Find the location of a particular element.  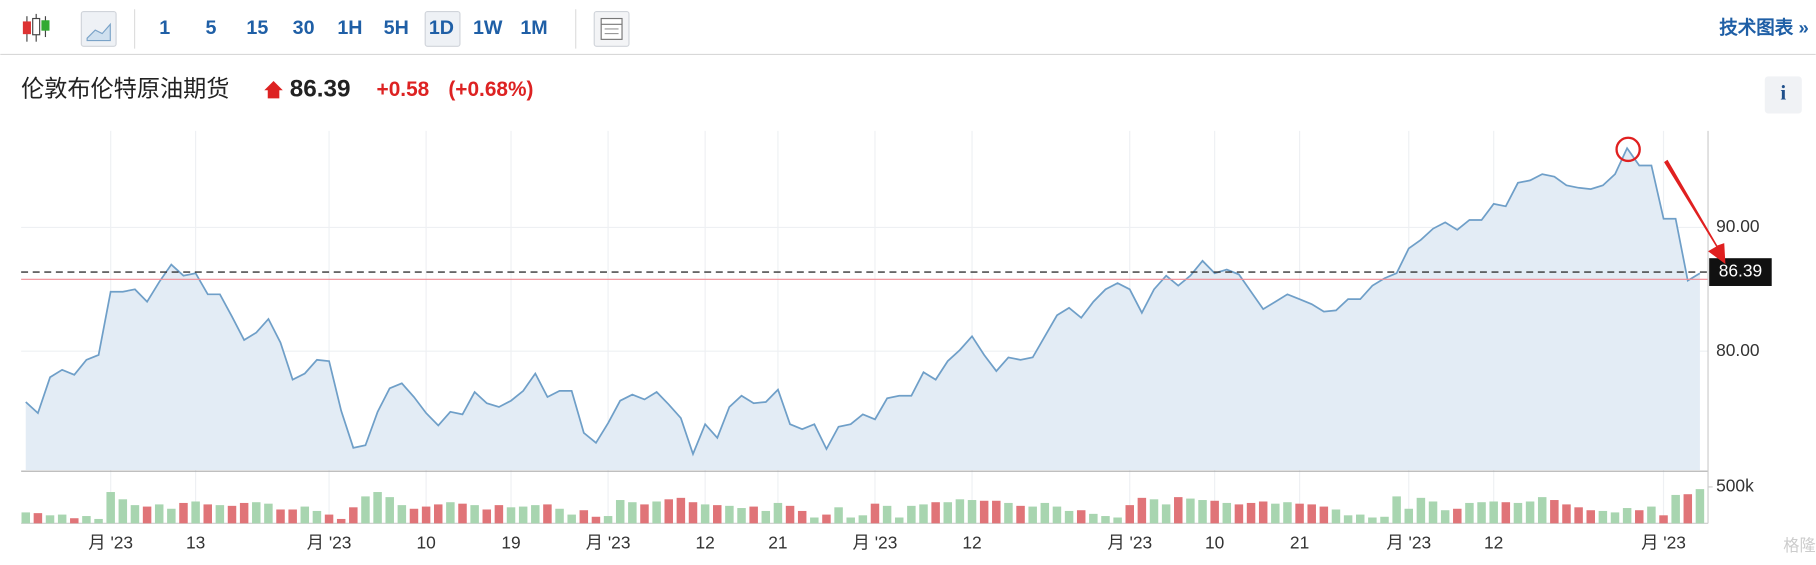

info-label: i is located at coordinates (1783, 93).